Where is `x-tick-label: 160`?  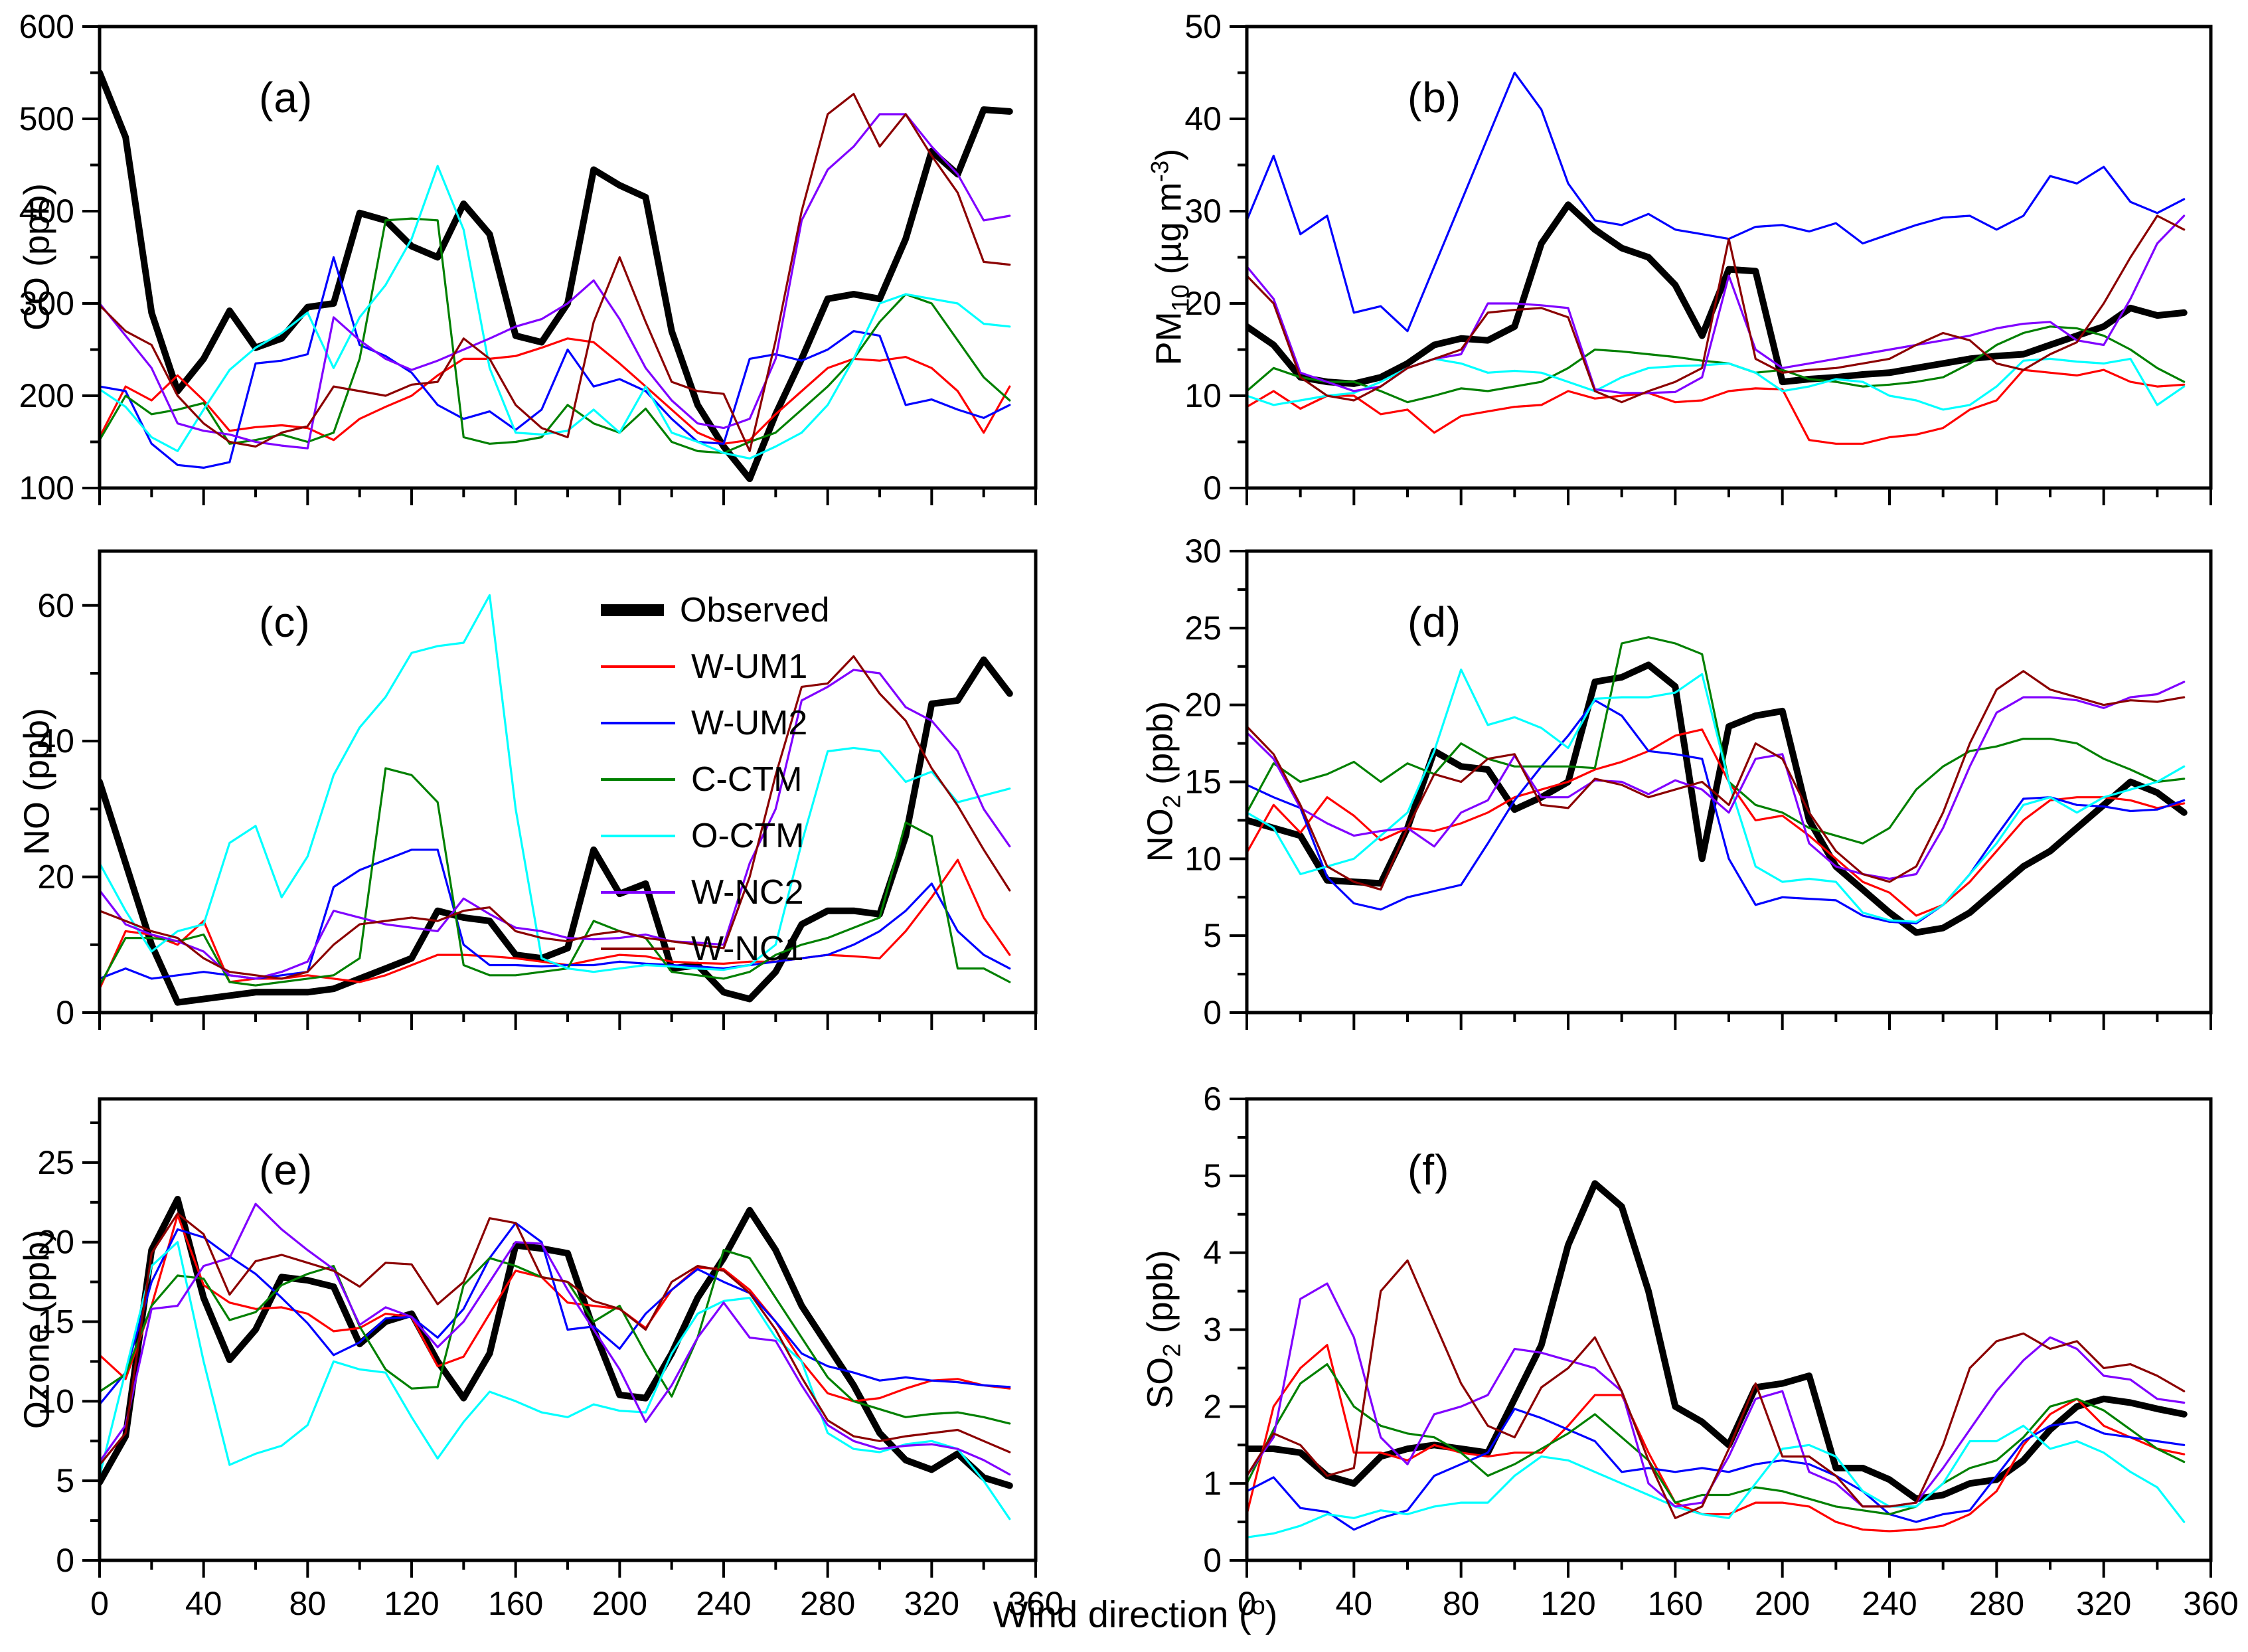
x-tick-label: 160 is located at coordinates (515, 1603).